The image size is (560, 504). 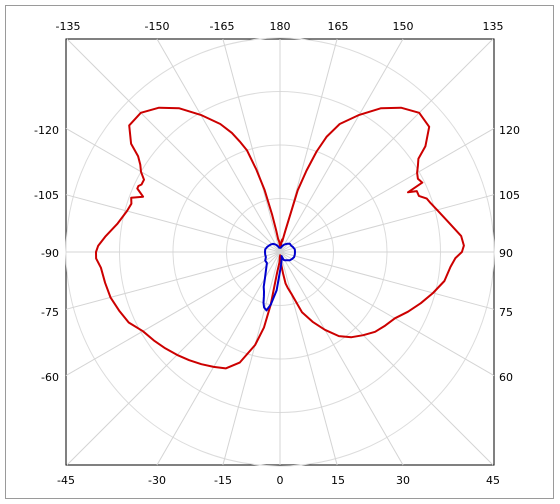 What do you see at coordinates (509, 130) in the screenshot?
I see `right-tick-label: 120` at bounding box center [509, 130].